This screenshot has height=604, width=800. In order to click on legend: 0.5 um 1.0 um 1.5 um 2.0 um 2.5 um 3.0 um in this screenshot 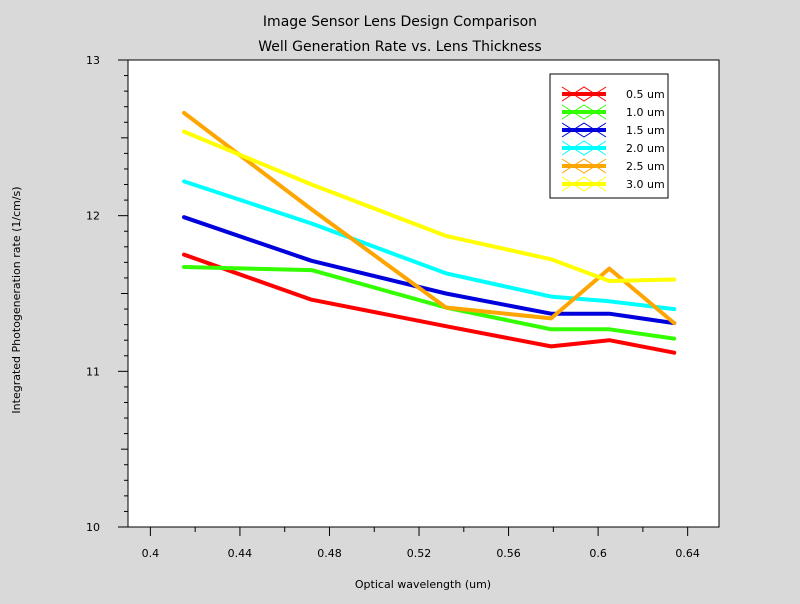, I will do `click(609, 136)`.